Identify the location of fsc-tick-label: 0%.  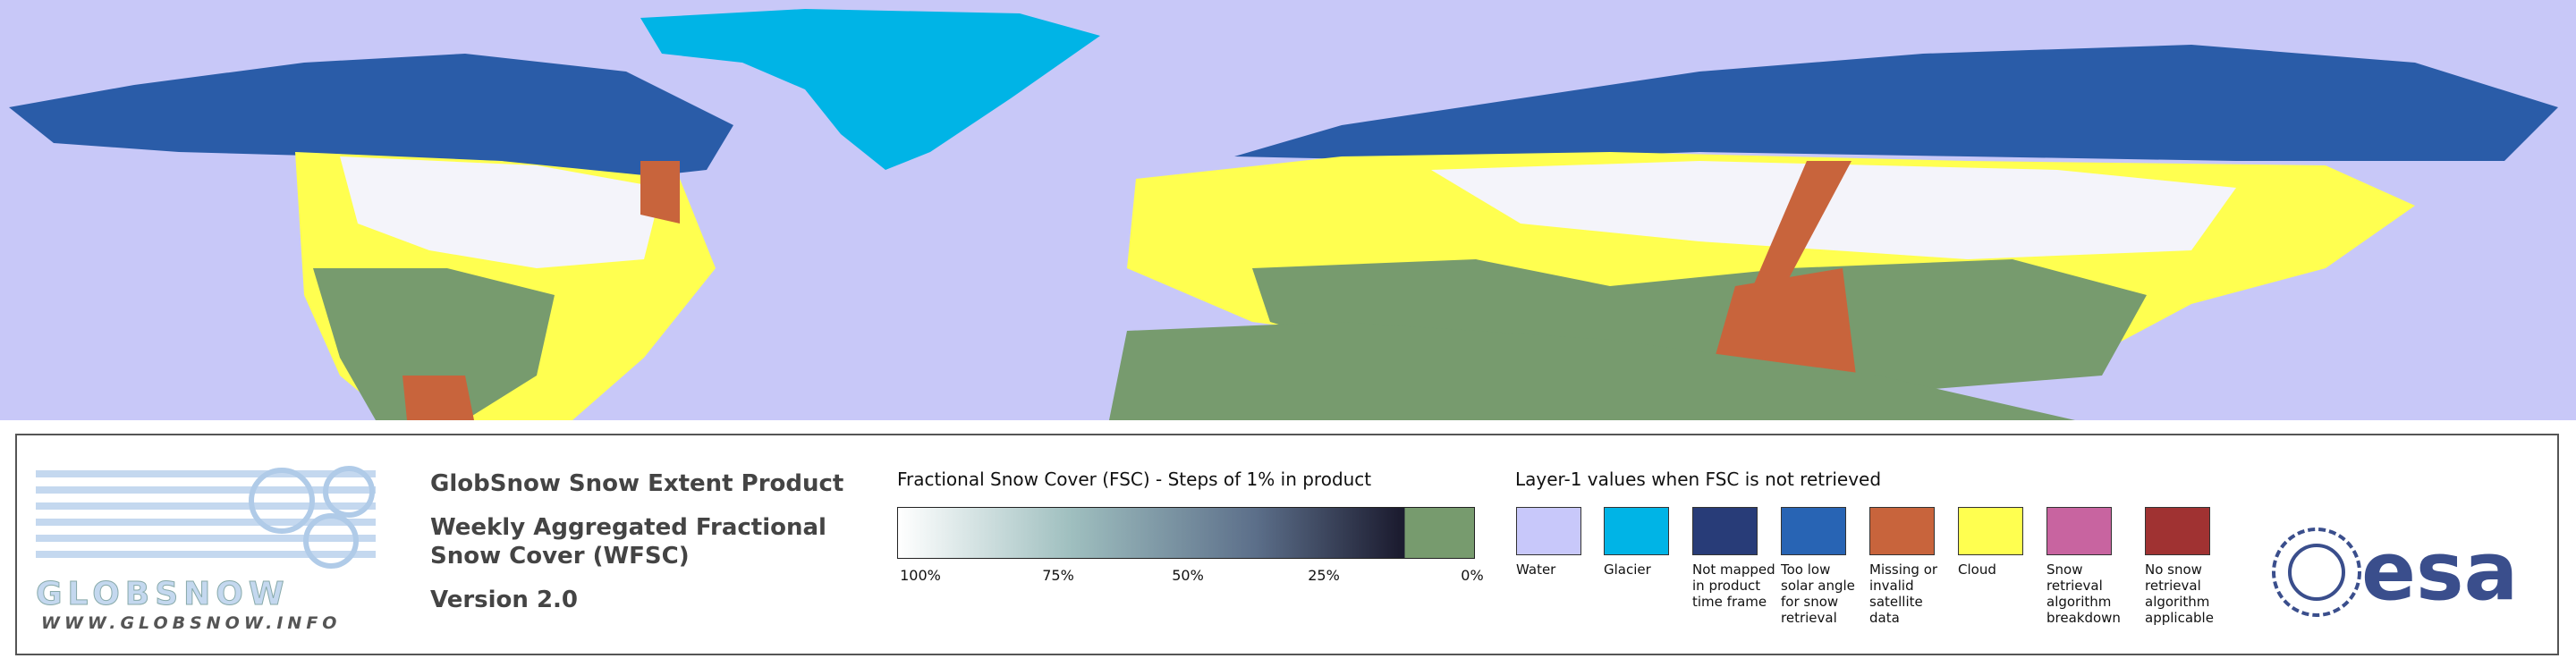
(1472, 575).